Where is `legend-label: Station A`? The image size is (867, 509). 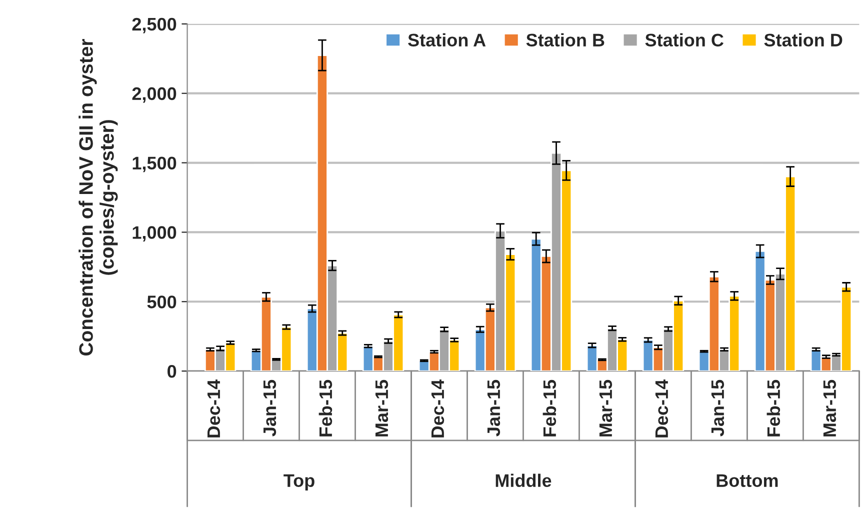
legend-label: Station A is located at coordinates (447, 39).